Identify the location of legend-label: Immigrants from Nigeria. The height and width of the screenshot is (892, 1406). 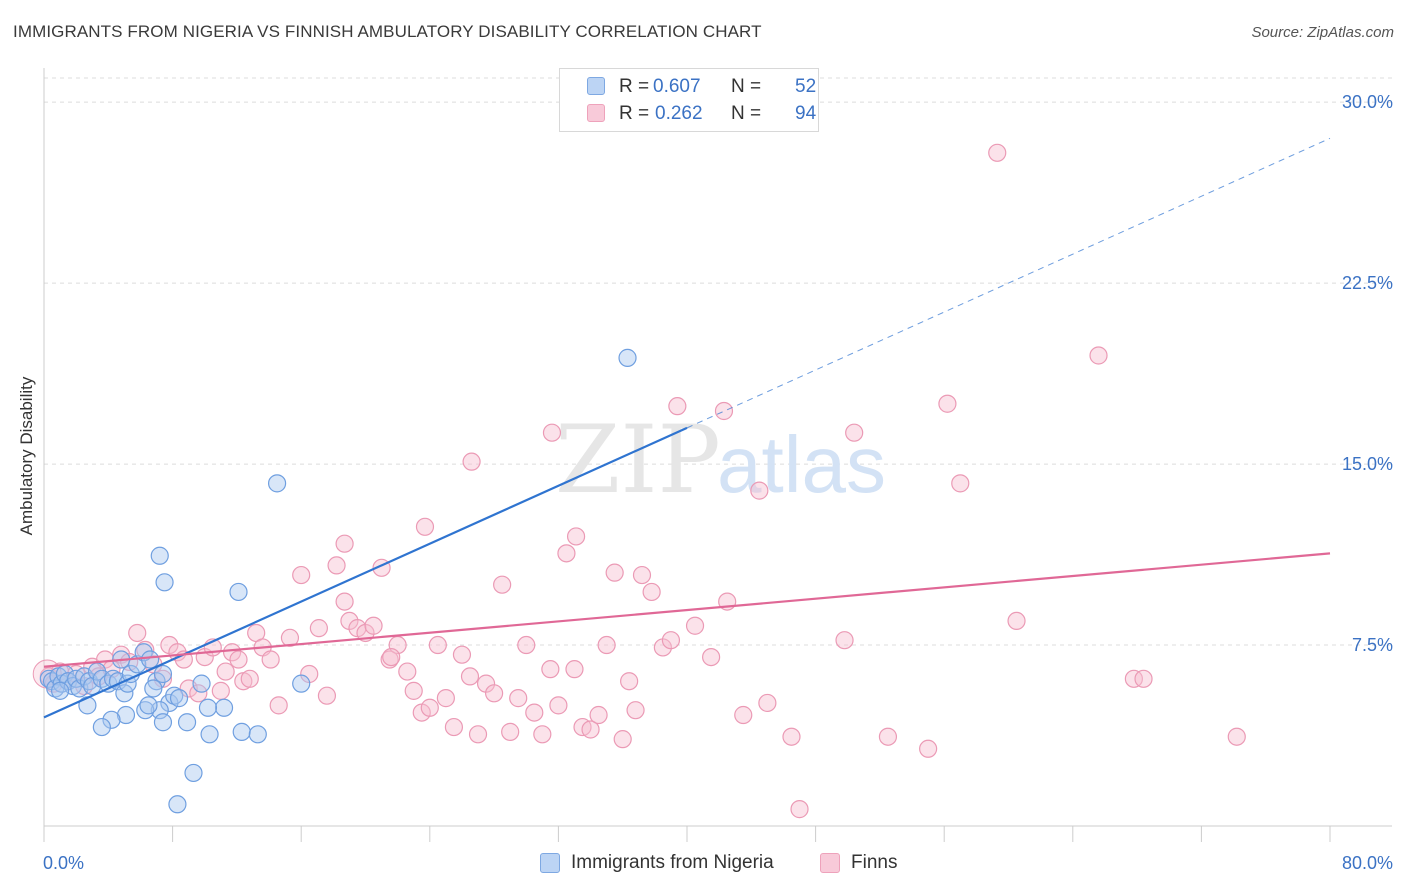
(672, 862).